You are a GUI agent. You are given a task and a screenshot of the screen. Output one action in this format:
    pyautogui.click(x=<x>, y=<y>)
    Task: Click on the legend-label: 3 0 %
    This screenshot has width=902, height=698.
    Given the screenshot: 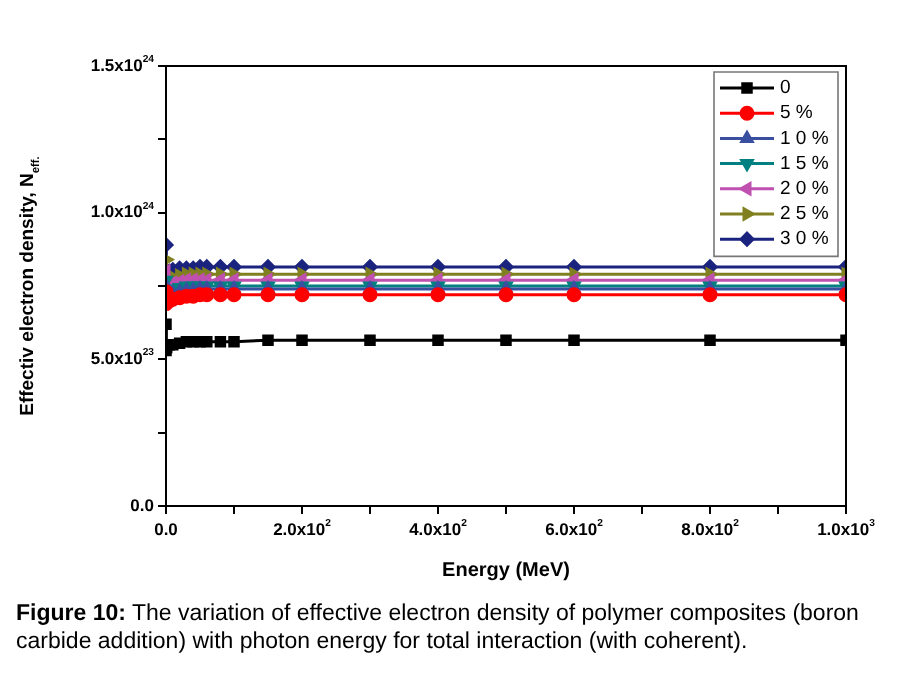 What is the action you would take?
    pyautogui.click(x=805, y=239)
    